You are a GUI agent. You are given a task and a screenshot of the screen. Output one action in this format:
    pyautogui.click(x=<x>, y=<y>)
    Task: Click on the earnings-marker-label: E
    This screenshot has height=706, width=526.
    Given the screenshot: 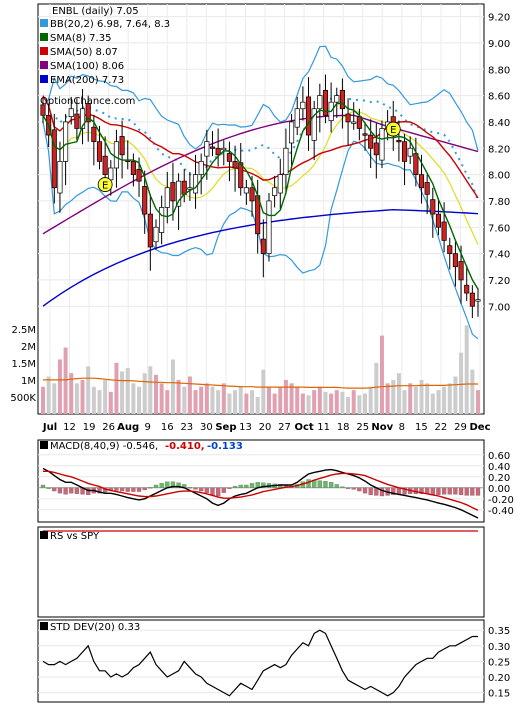 What is the action you would take?
    pyautogui.click(x=105, y=186)
    